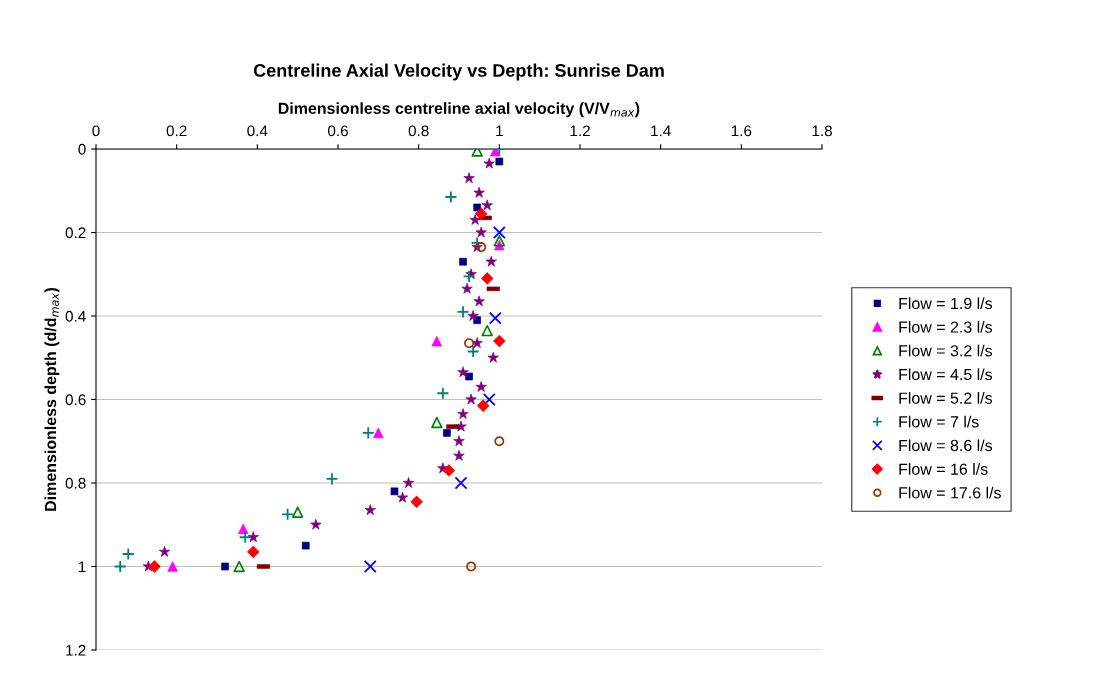 This screenshot has height=673, width=1093. Describe the element at coordinates (75, 483) in the screenshot. I see `y-tick-label: 0.8` at that location.